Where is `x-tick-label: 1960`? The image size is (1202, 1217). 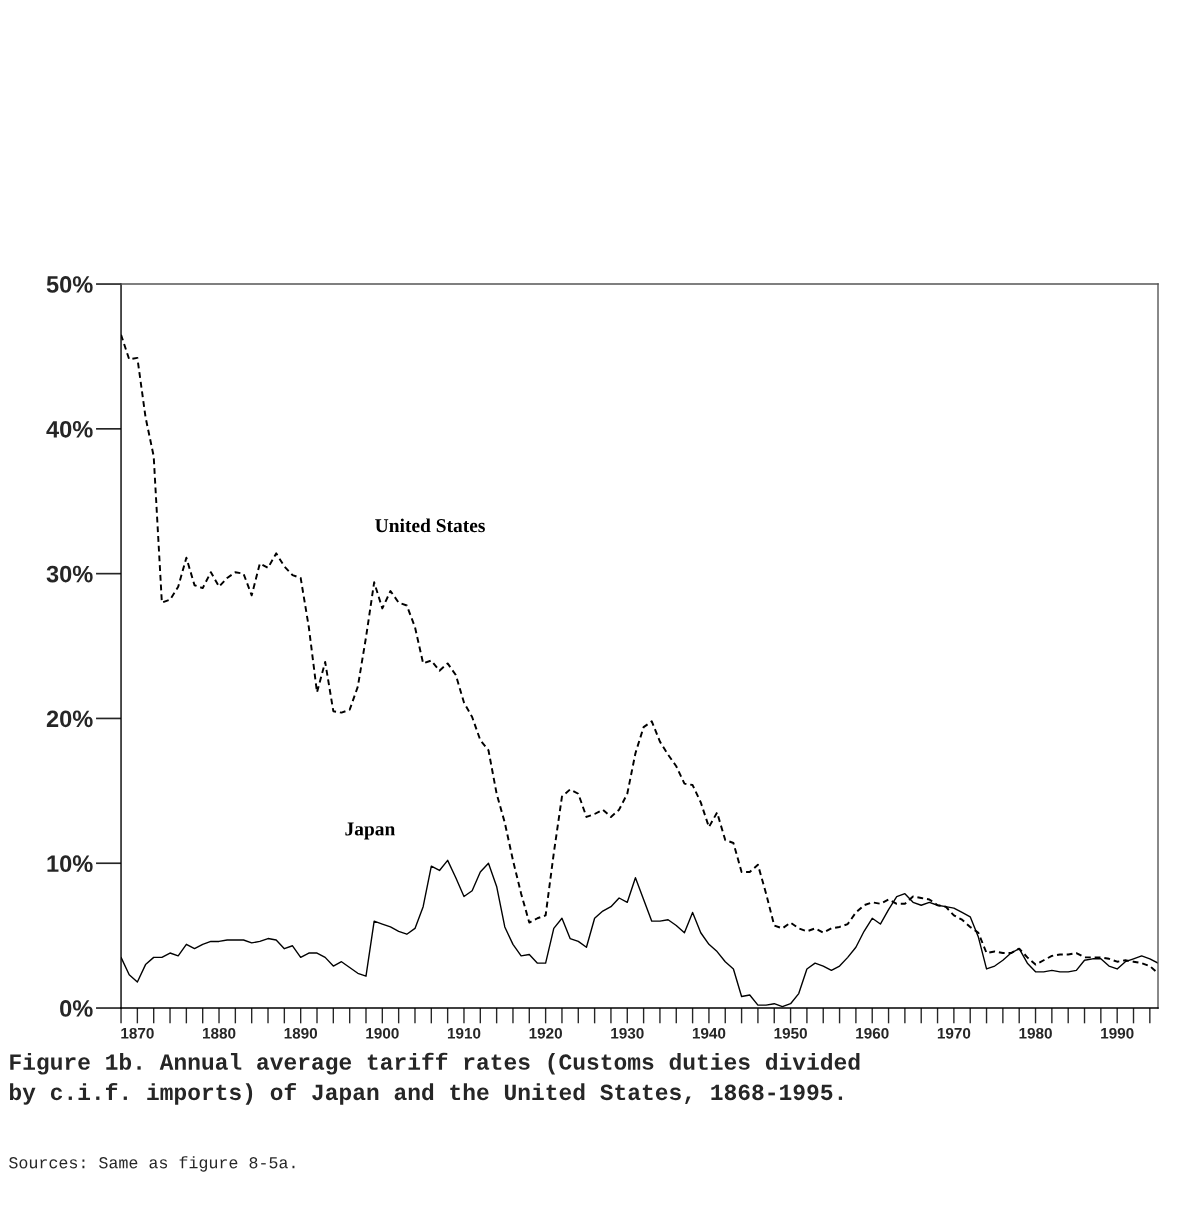
x-tick-label: 1960 is located at coordinates (872, 1033).